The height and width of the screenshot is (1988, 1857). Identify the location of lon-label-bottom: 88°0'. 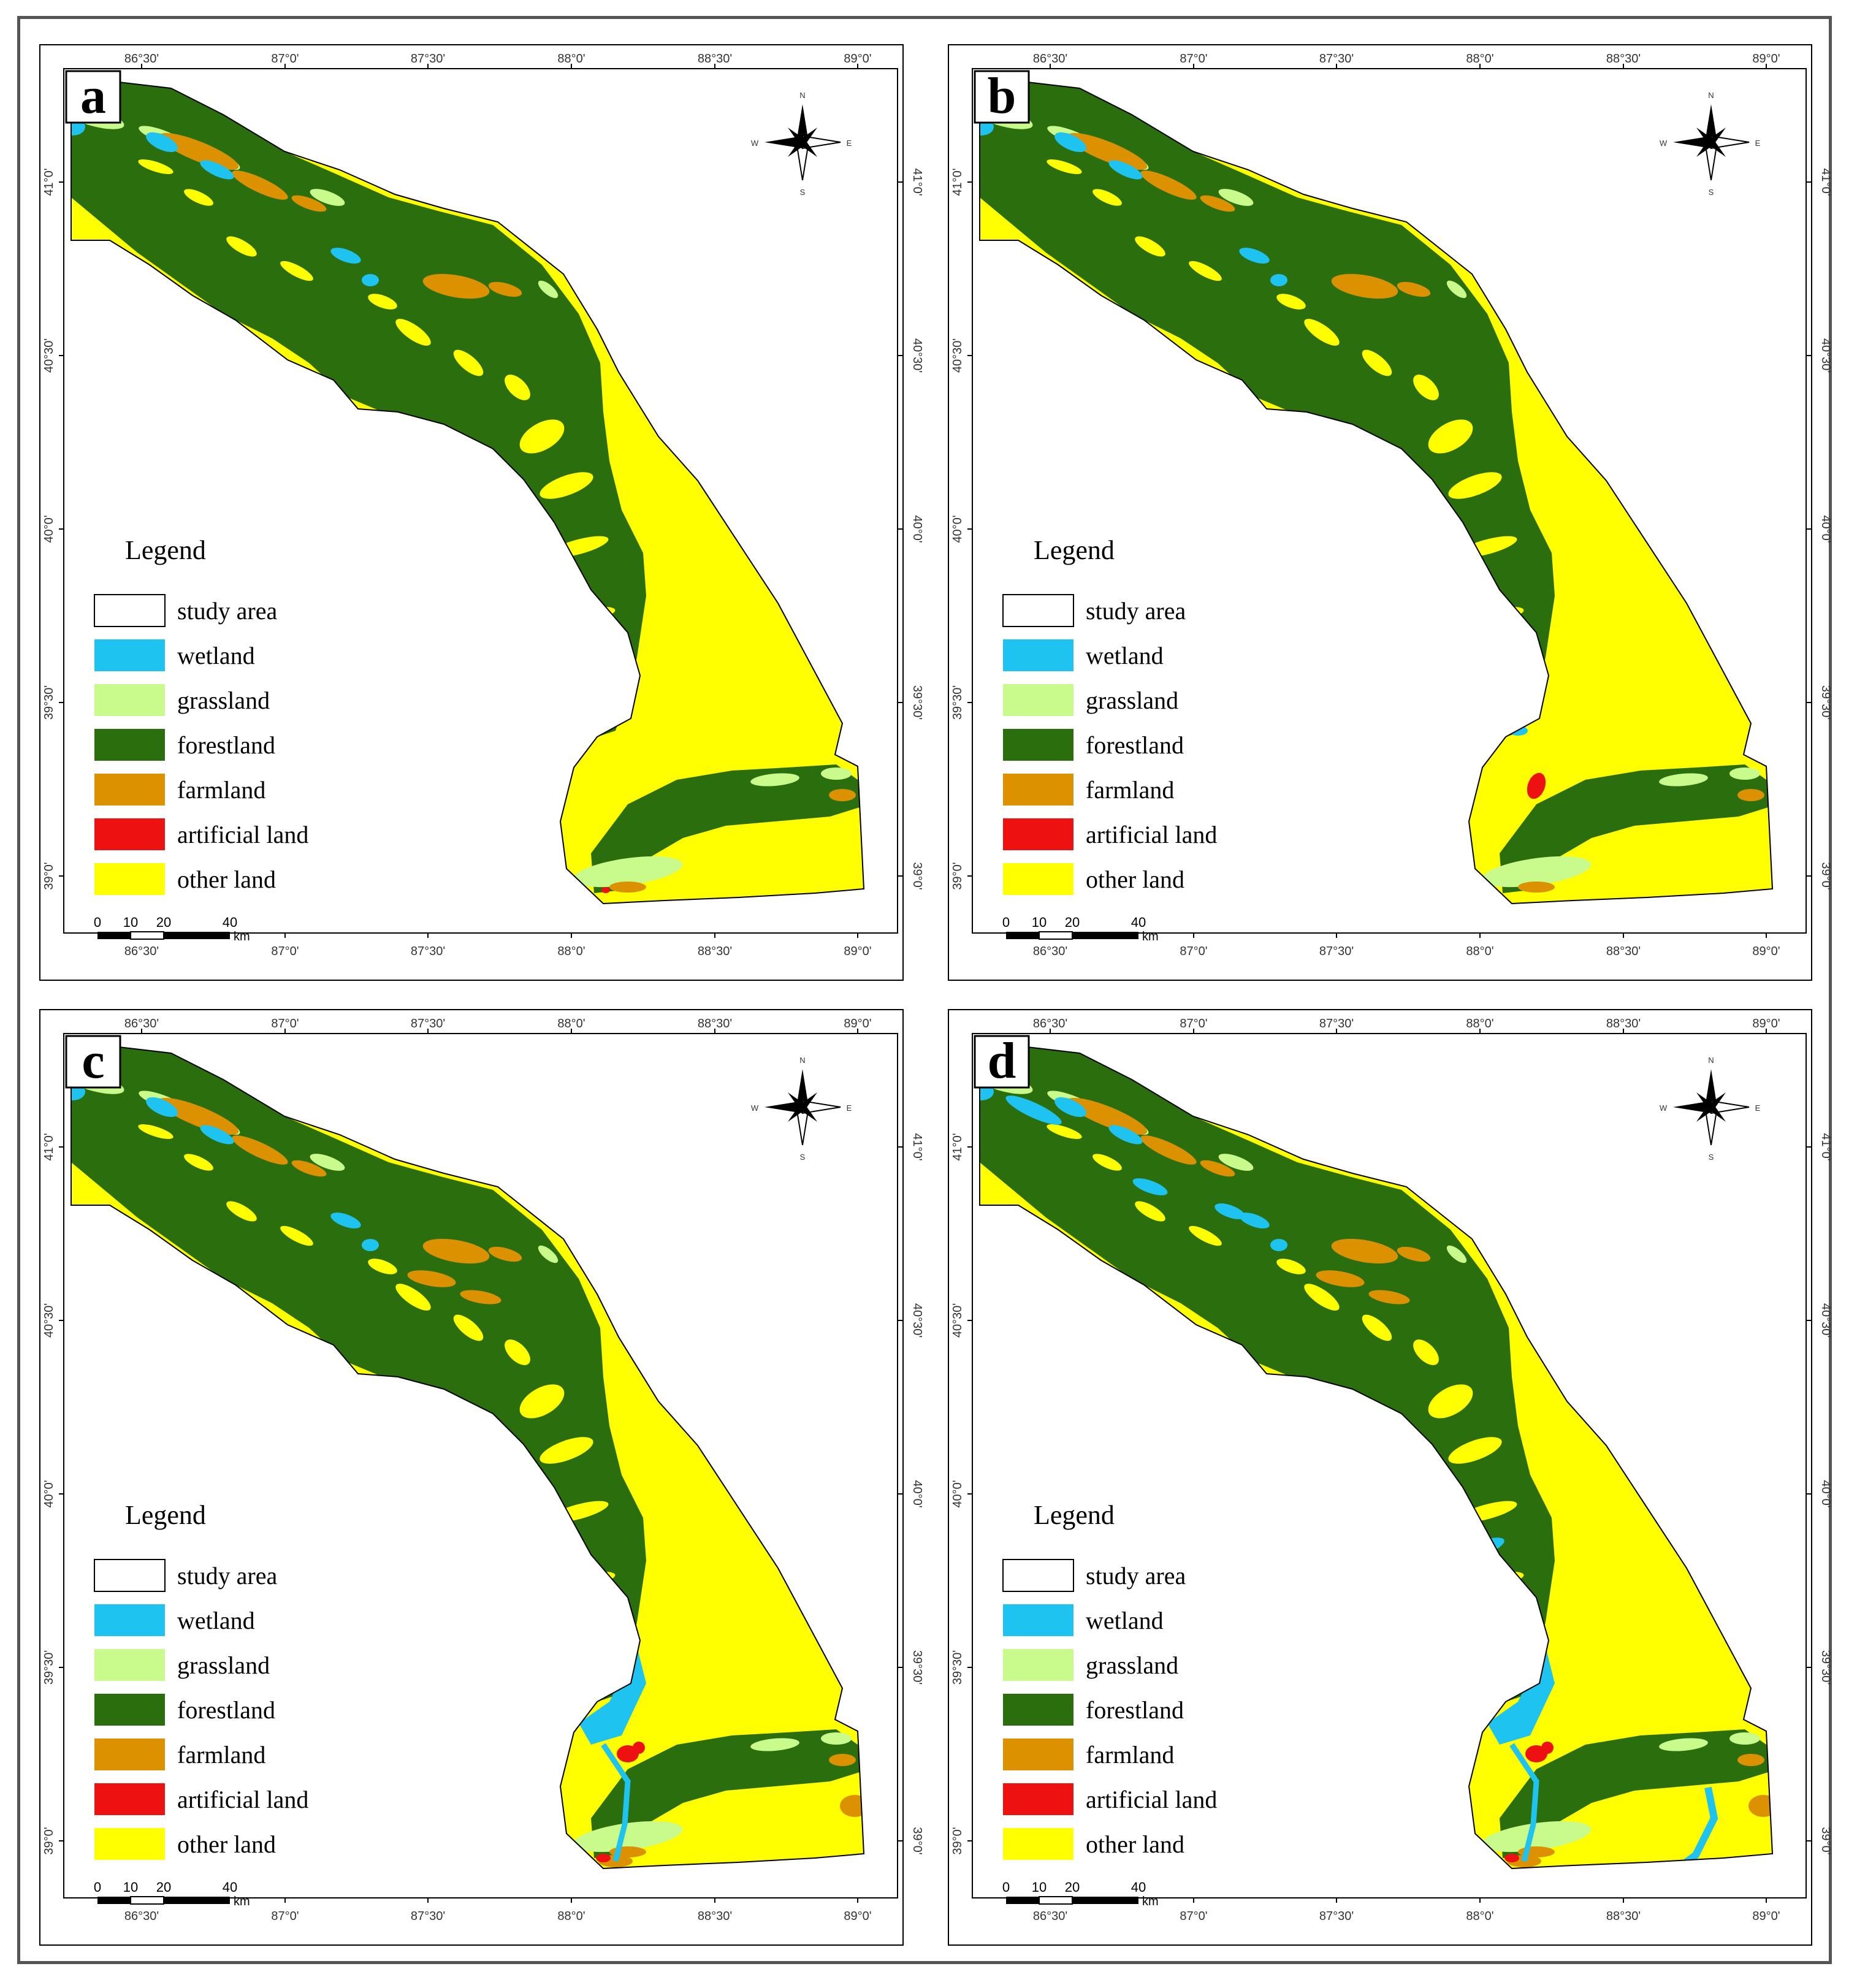
(571, 951).